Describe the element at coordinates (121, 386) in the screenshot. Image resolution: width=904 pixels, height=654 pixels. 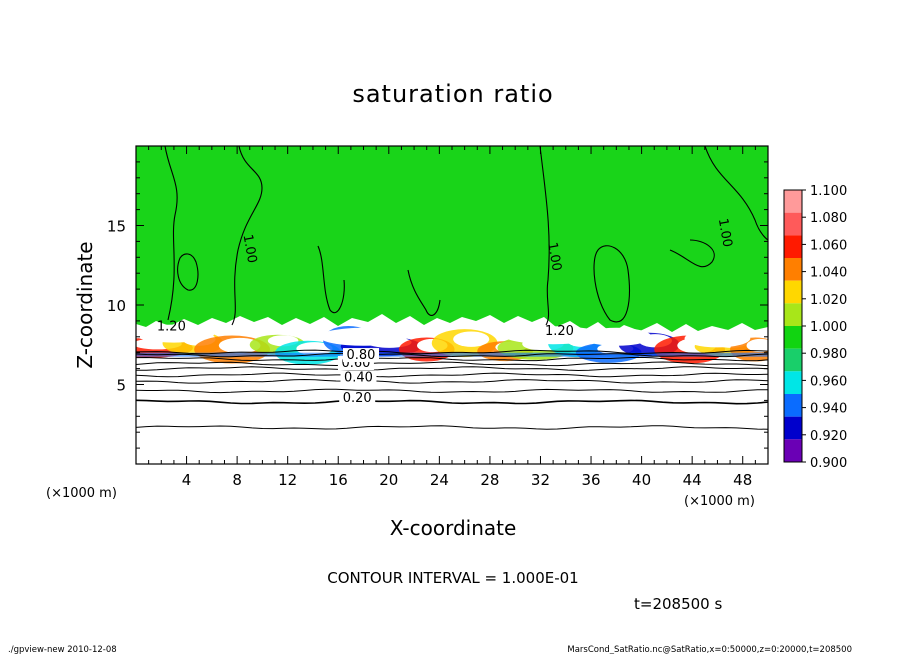
I see `y-tick-label: 5` at that location.